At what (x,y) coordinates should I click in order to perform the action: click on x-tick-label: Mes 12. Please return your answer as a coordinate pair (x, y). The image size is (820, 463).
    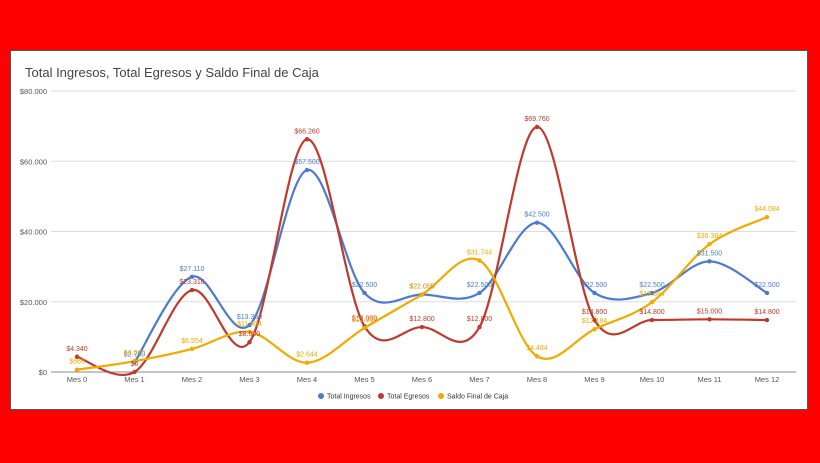
    Looking at the image, I should click on (767, 379).